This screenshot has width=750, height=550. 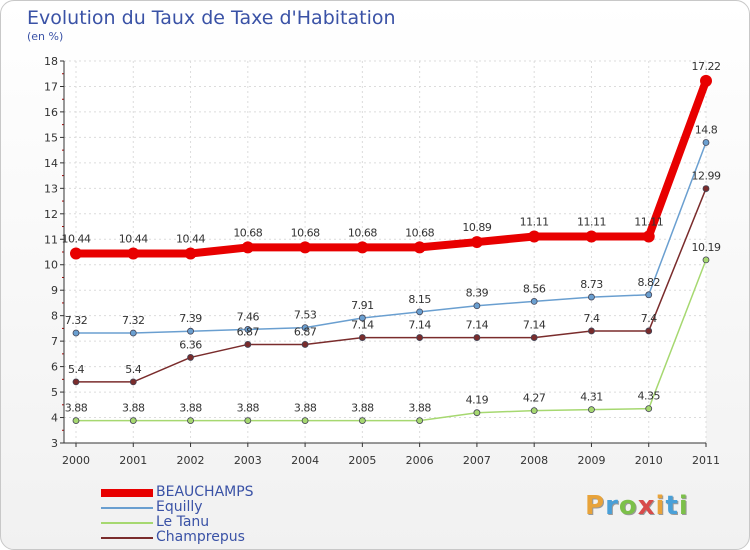 What do you see at coordinates (183, 522) in the screenshot?
I see `legend-label: Le Tanu` at bounding box center [183, 522].